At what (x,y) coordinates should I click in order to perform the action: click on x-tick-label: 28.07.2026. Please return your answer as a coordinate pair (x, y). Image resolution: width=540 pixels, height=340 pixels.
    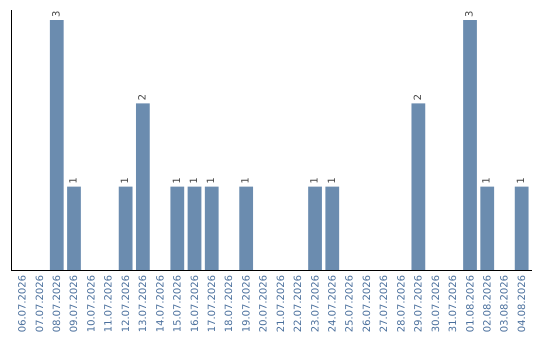
    Looking at the image, I should click on (402, 303).